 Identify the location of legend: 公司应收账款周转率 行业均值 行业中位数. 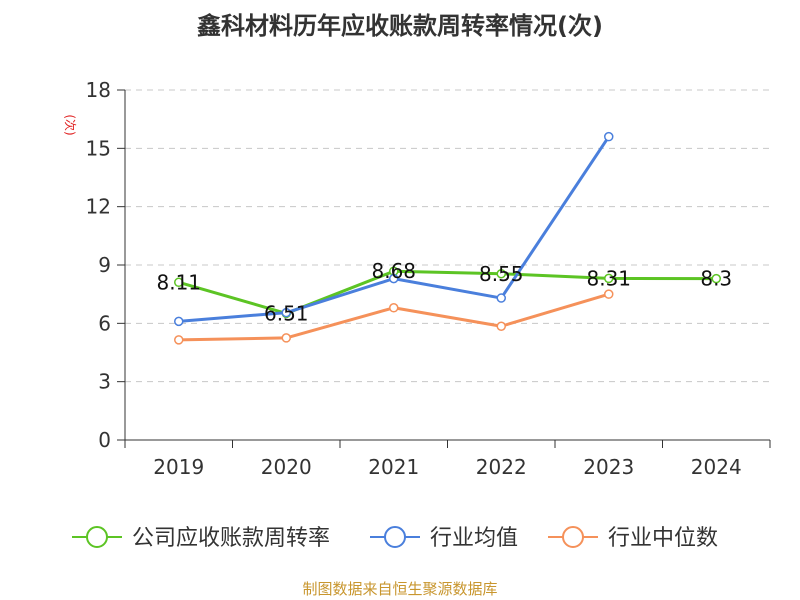
(395, 538).